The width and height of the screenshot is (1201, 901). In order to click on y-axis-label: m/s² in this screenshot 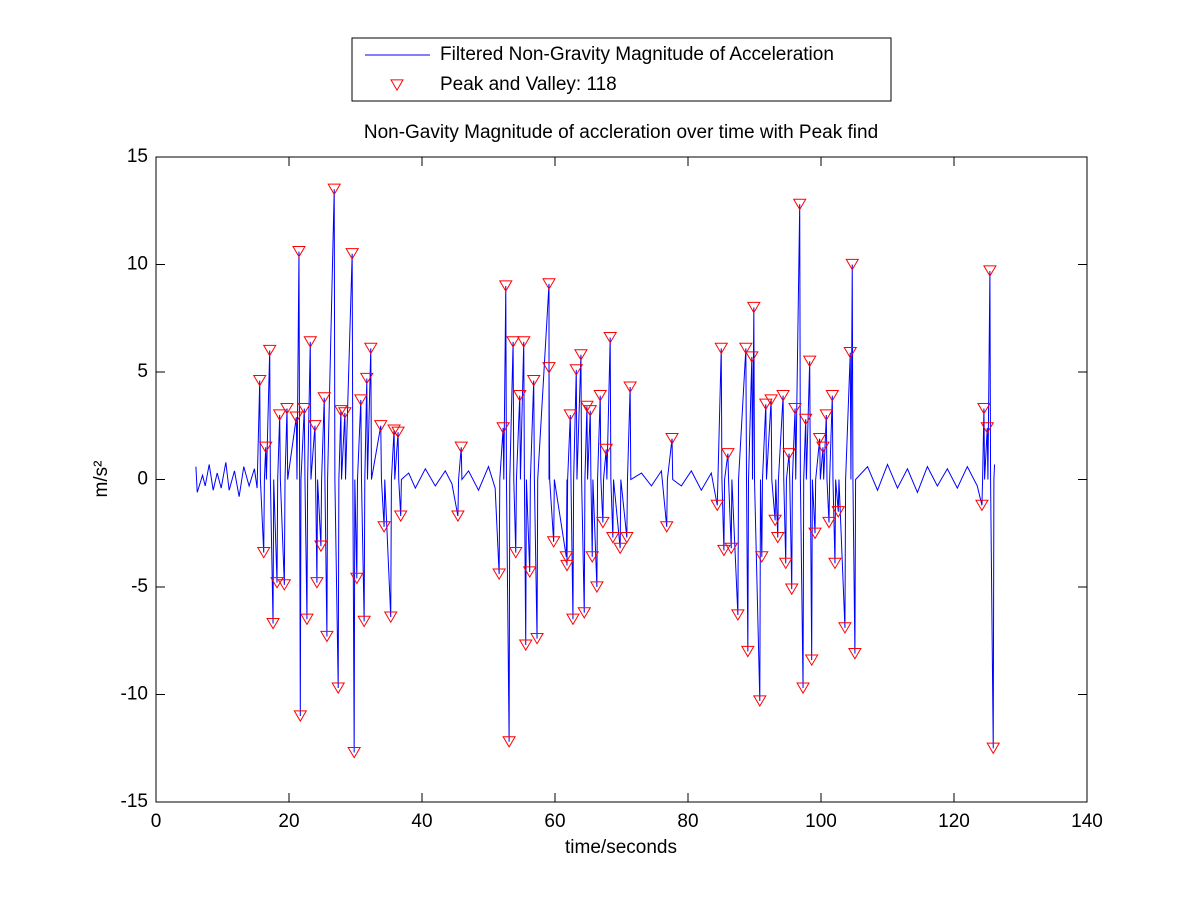, I will do `click(101, 479)`.